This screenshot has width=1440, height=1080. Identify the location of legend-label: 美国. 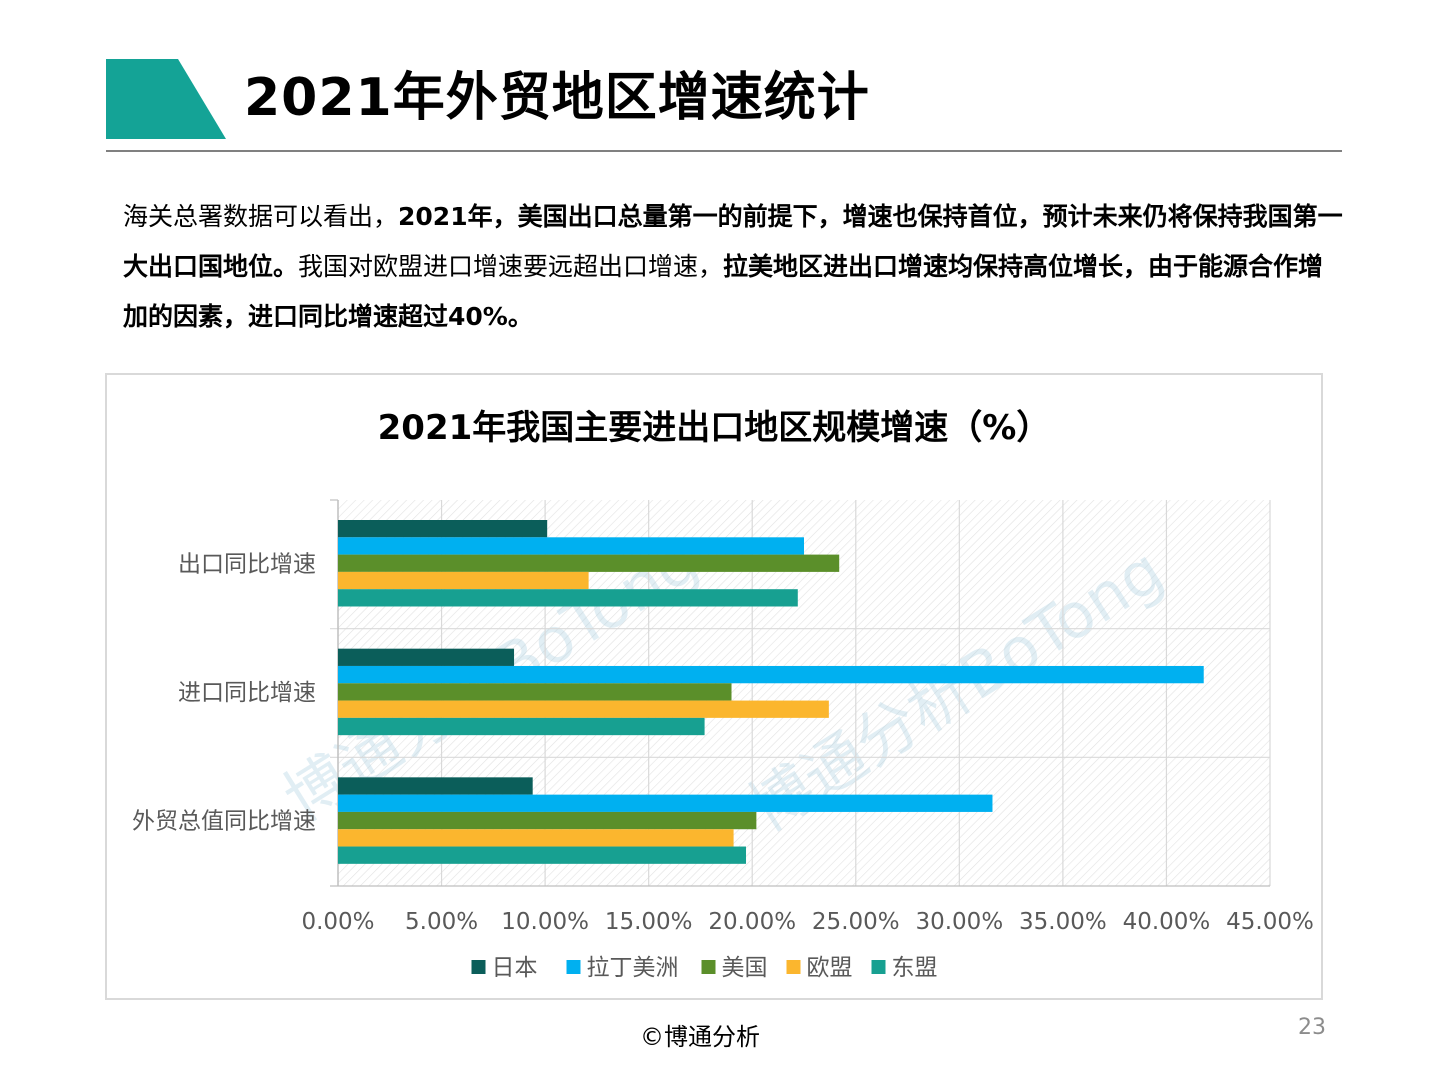
(745, 968).